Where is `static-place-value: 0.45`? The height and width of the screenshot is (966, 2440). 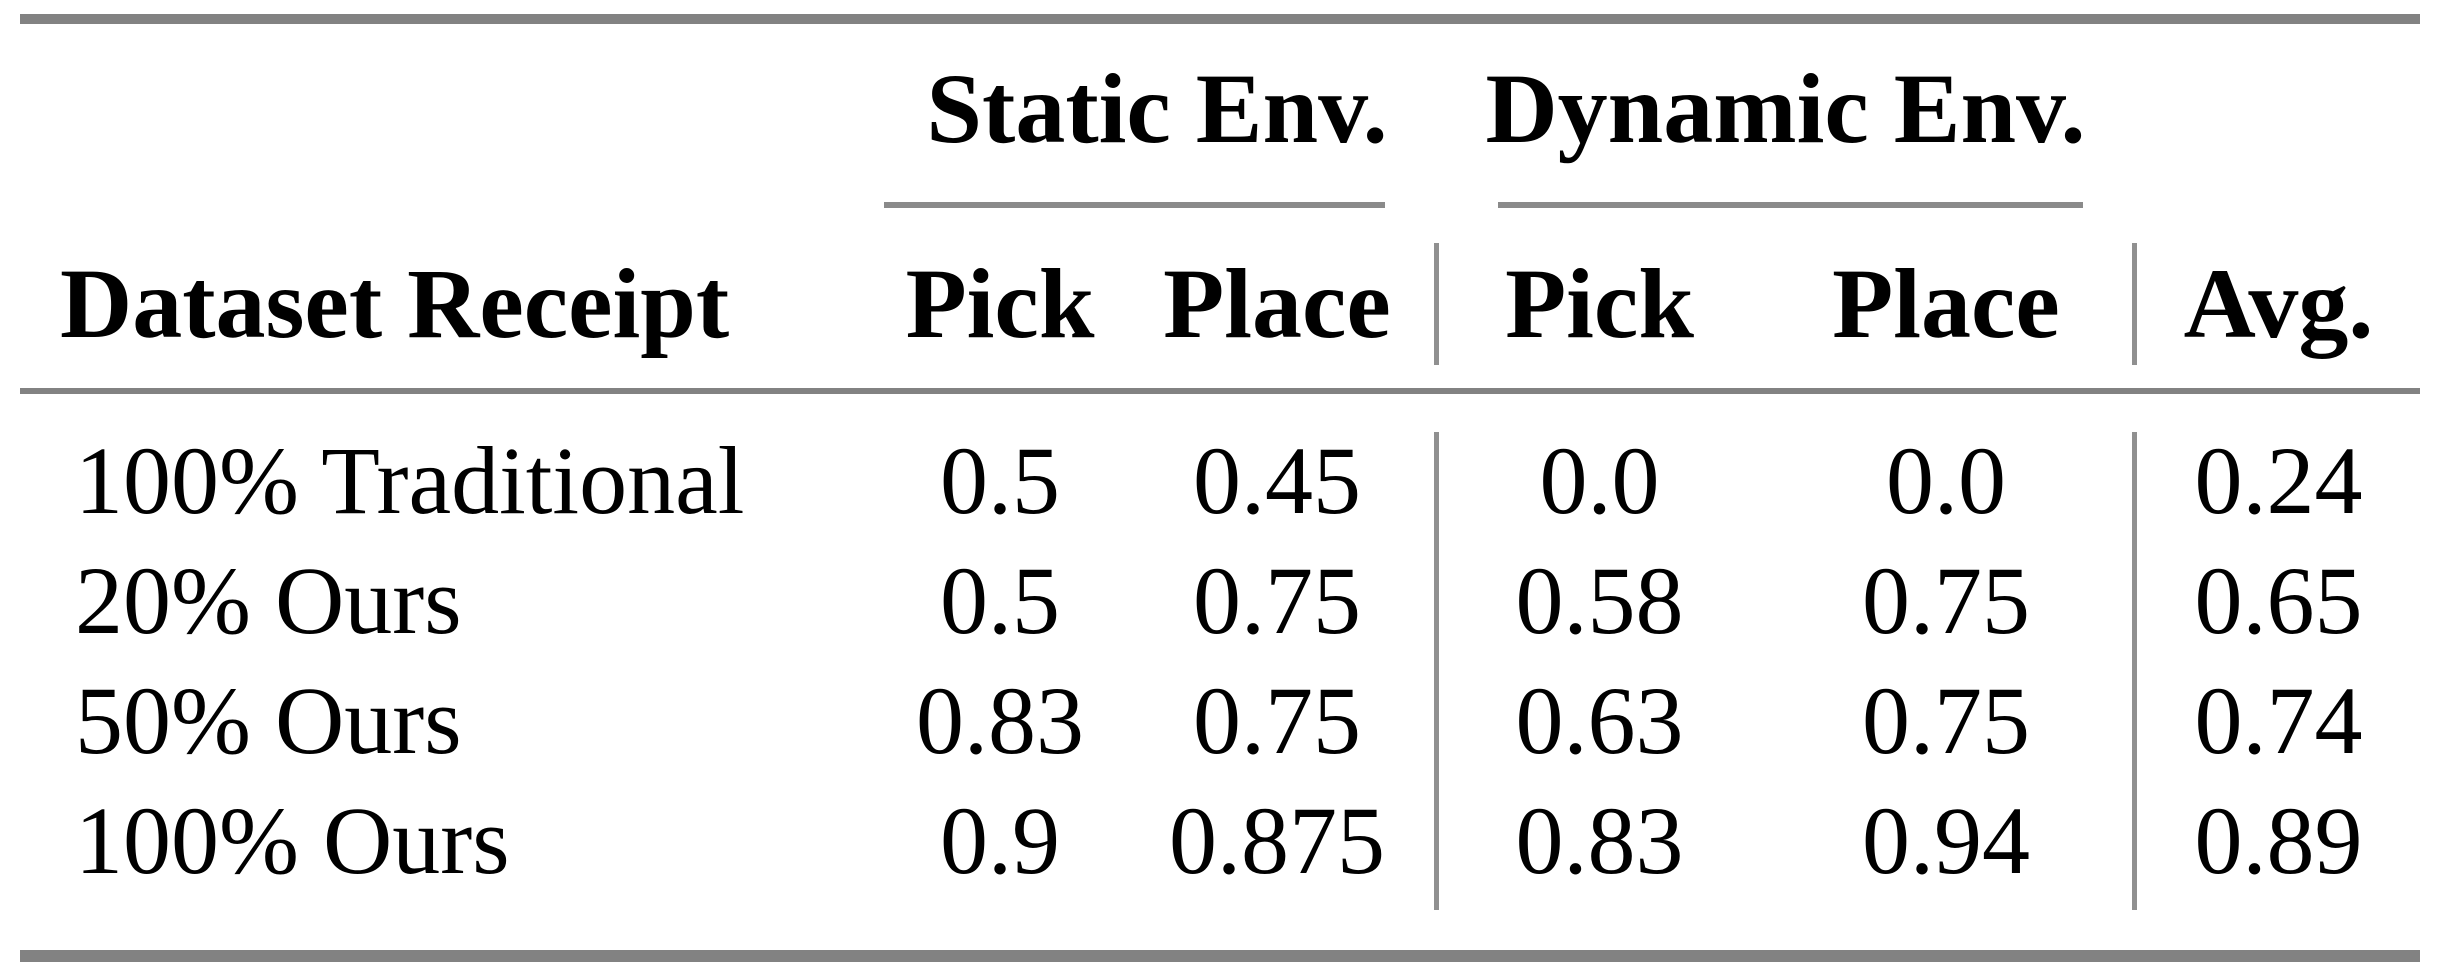
static-place-value: 0.45 is located at coordinates (1277, 480).